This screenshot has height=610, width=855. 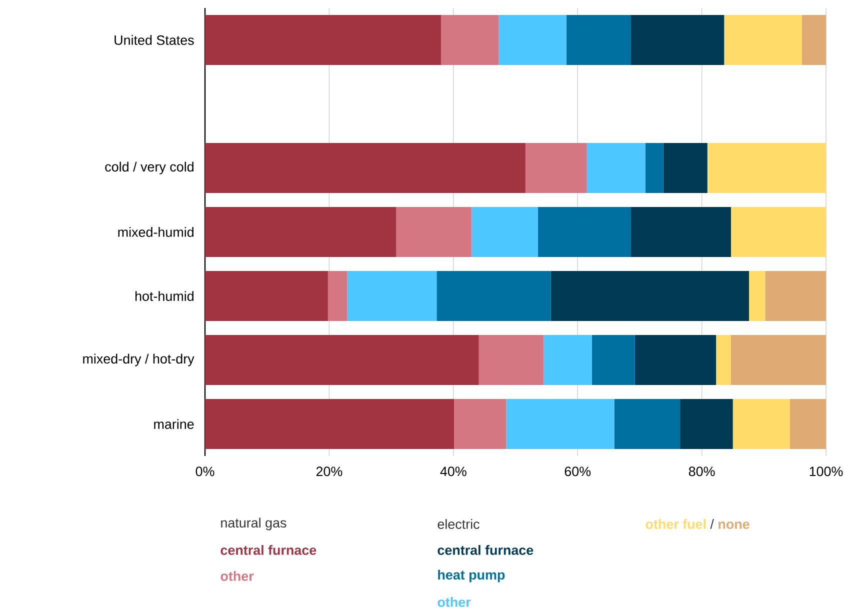 I want to click on x-tick-label: 80%, so click(x=701, y=471).